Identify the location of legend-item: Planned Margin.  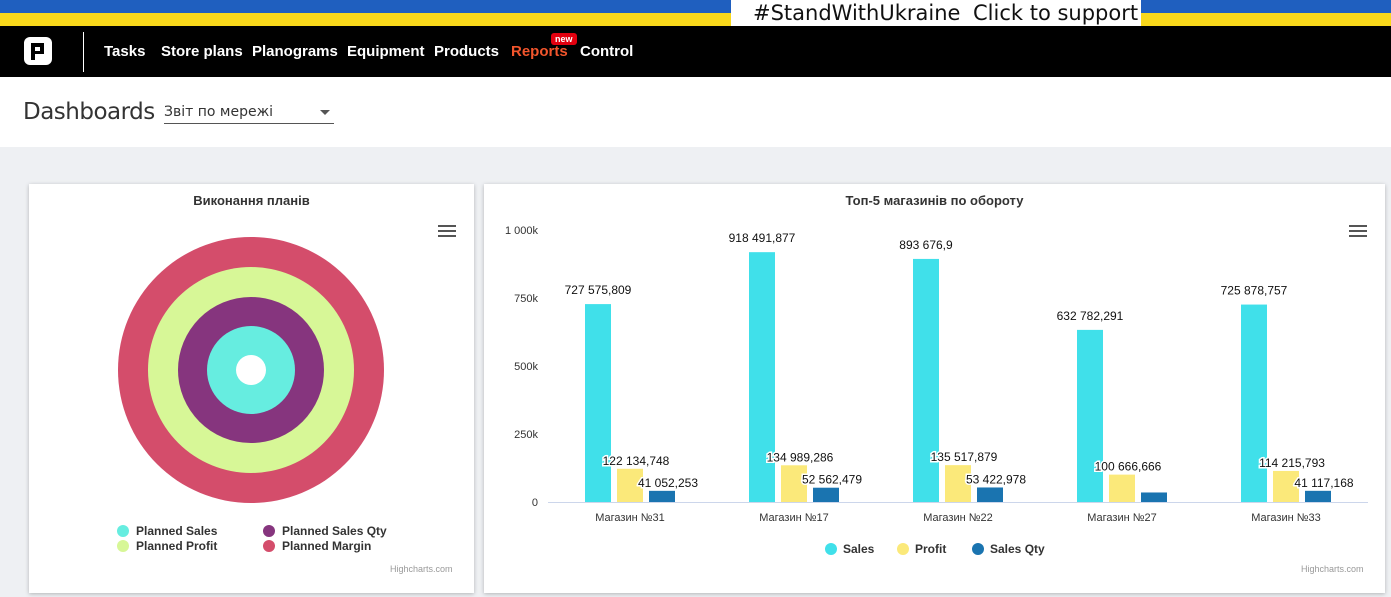
(317, 546).